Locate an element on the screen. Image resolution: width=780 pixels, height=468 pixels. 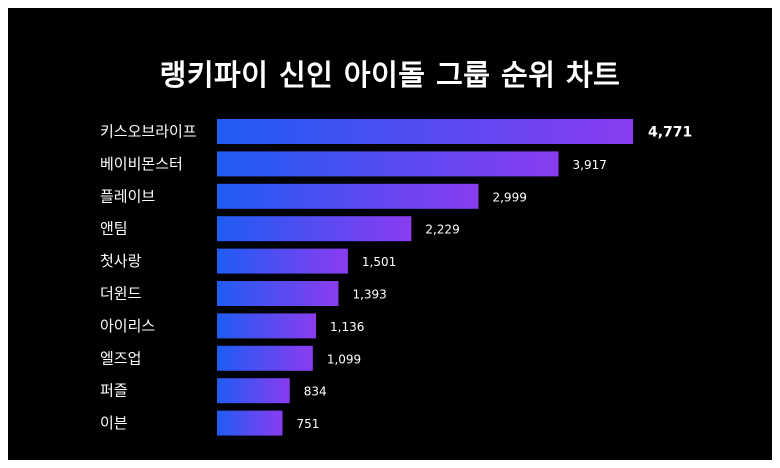
category-label: 키스오브라이프 is located at coordinates (148, 132).